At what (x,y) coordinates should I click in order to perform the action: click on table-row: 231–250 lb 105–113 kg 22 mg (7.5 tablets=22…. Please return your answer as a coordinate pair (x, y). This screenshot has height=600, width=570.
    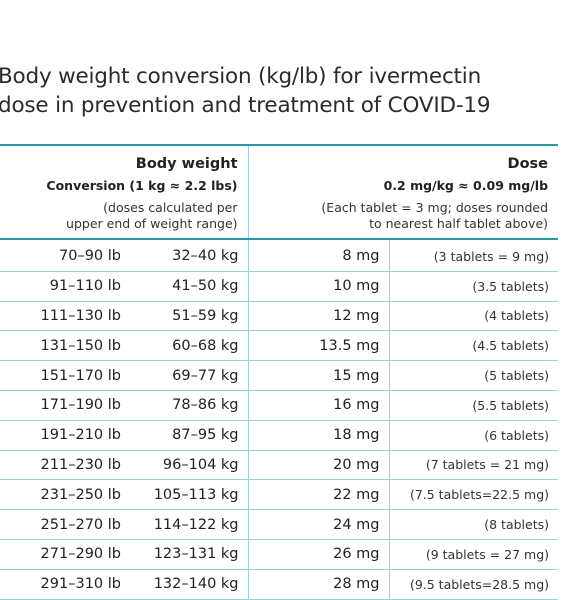
    Looking at the image, I should click on (279, 495).